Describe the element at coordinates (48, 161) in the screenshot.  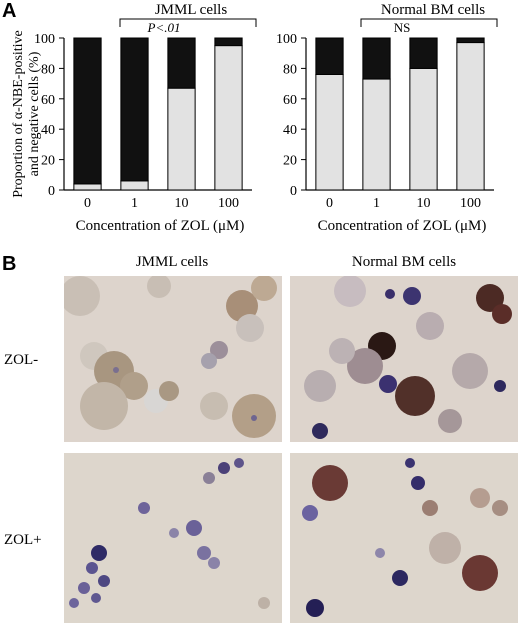
I see `y-tick-label-jmml: 20` at that location.